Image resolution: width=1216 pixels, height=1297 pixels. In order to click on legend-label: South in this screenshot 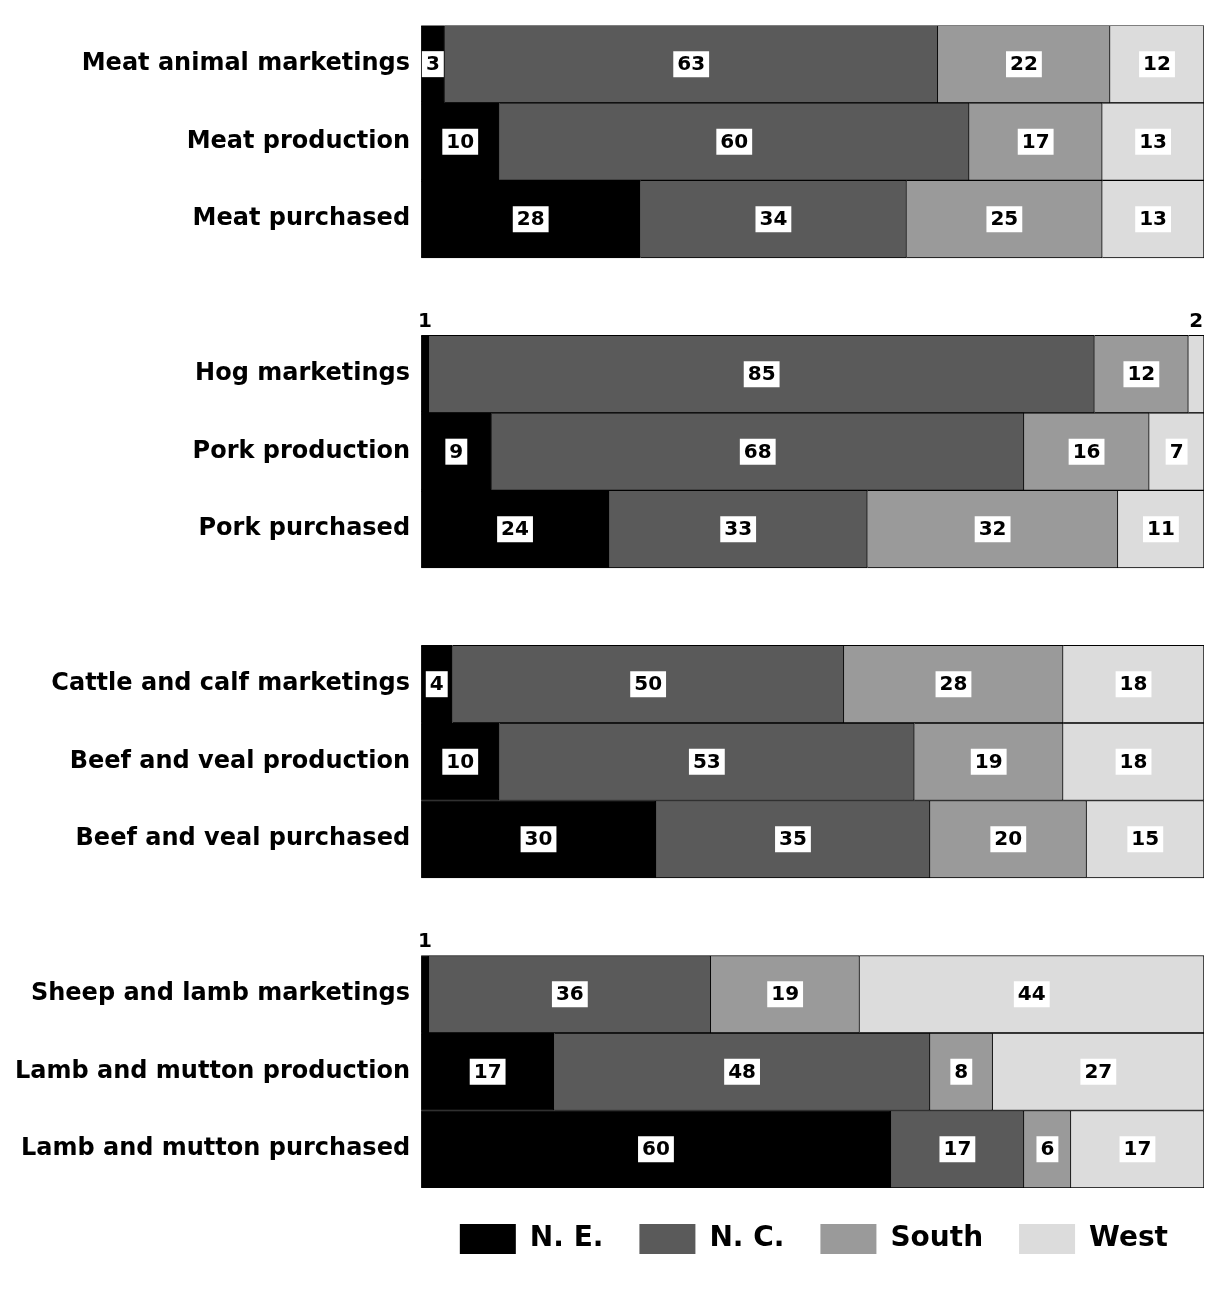, I will do `click(937, 1237)`.